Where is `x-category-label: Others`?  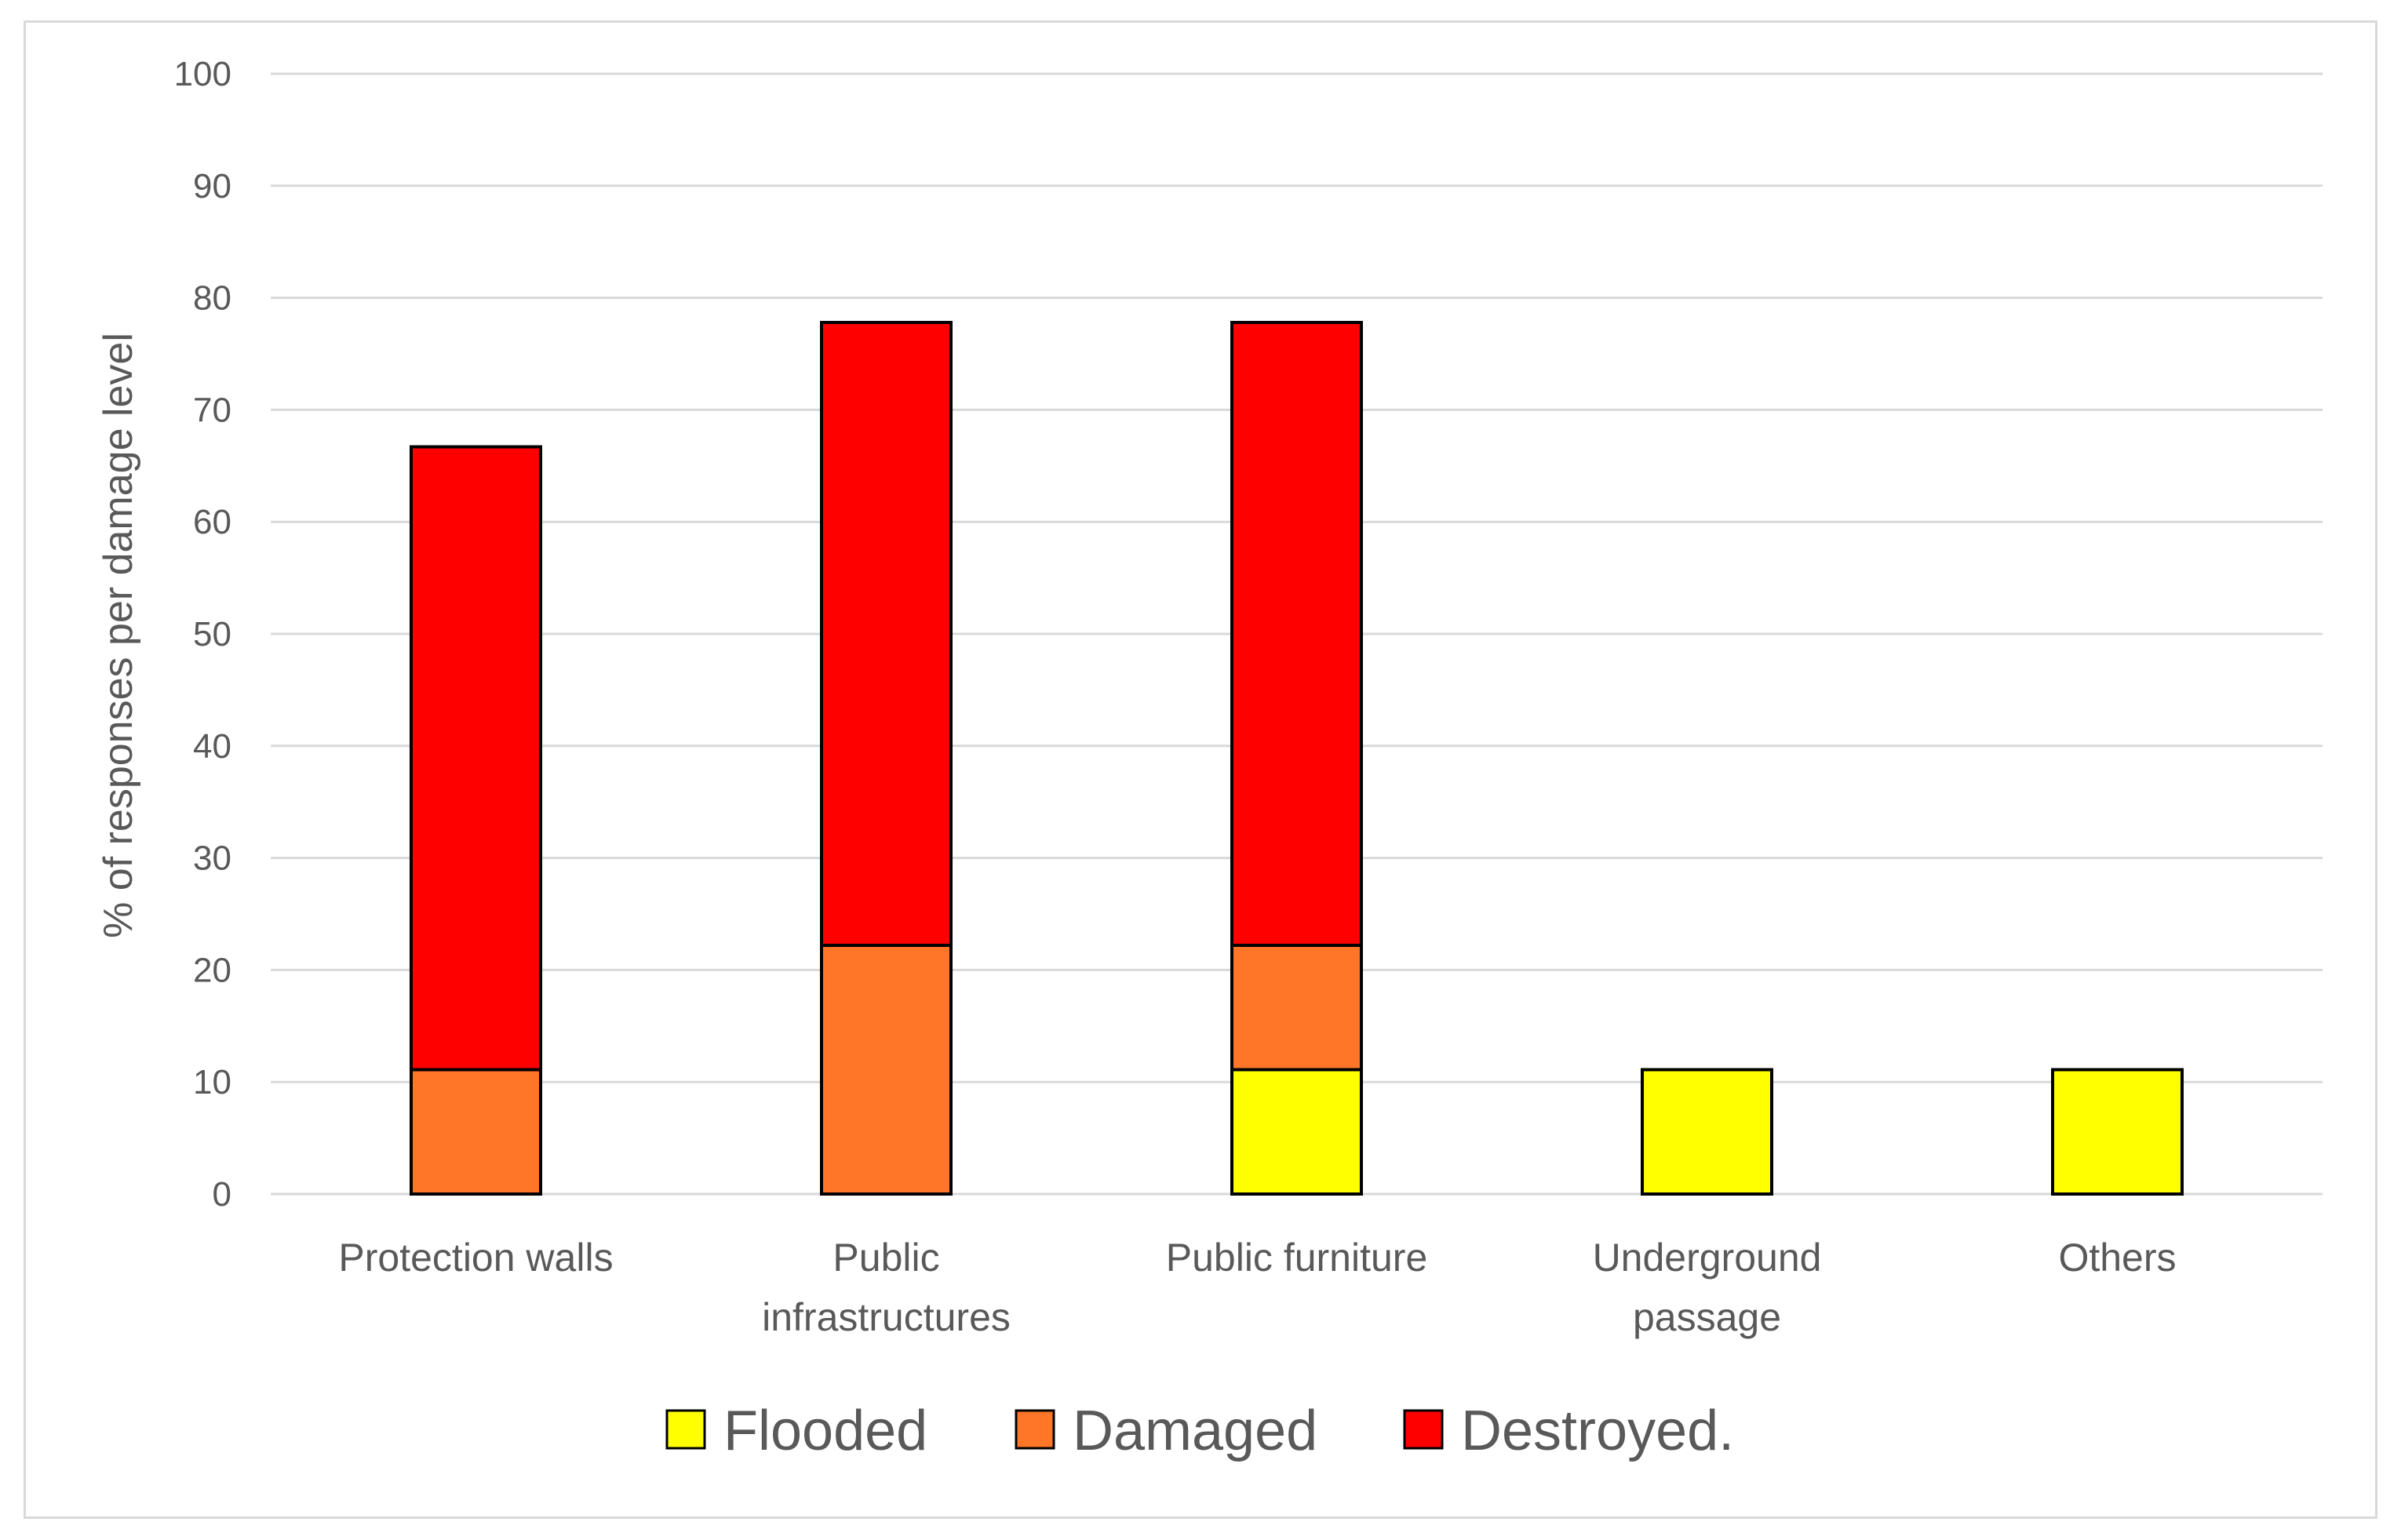 x-category-label: Others is located at coordinates (2117, 1258).